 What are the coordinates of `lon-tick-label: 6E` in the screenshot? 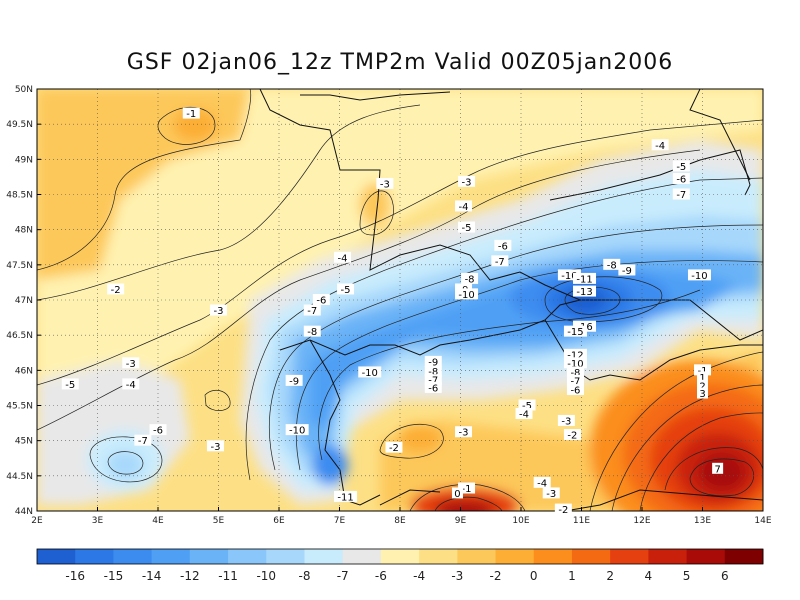 It's located at (279, 521).